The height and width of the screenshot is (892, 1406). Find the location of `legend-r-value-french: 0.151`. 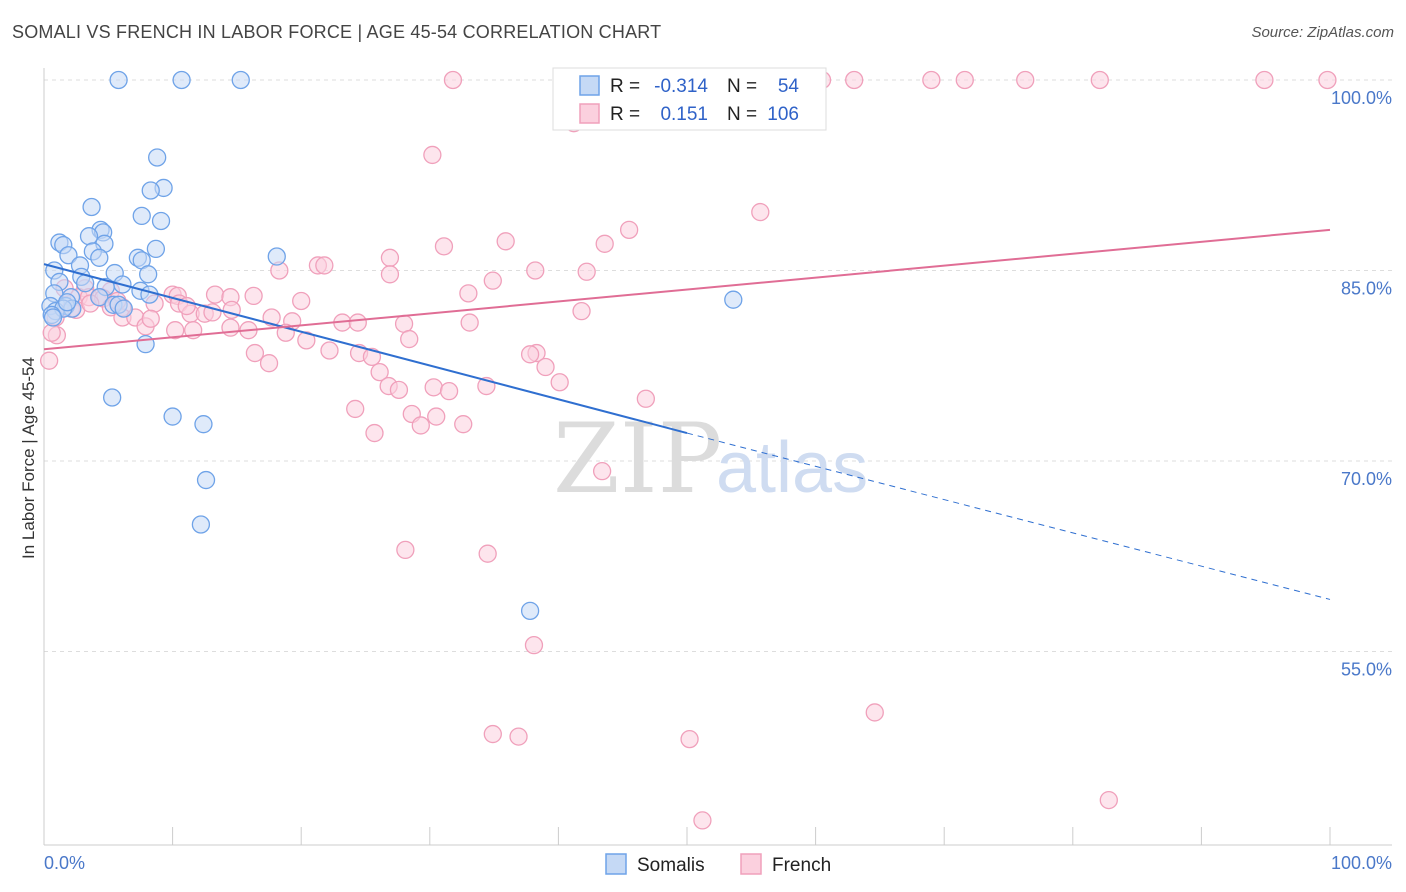

legend-r-value-french: 0.151 is located at coordinates (684, 114).